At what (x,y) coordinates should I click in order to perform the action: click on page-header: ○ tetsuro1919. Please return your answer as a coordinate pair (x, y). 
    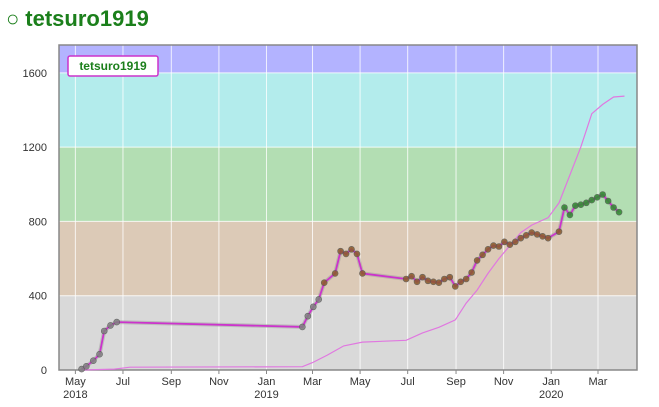
    Looking at the image, I should click on (77, 19).